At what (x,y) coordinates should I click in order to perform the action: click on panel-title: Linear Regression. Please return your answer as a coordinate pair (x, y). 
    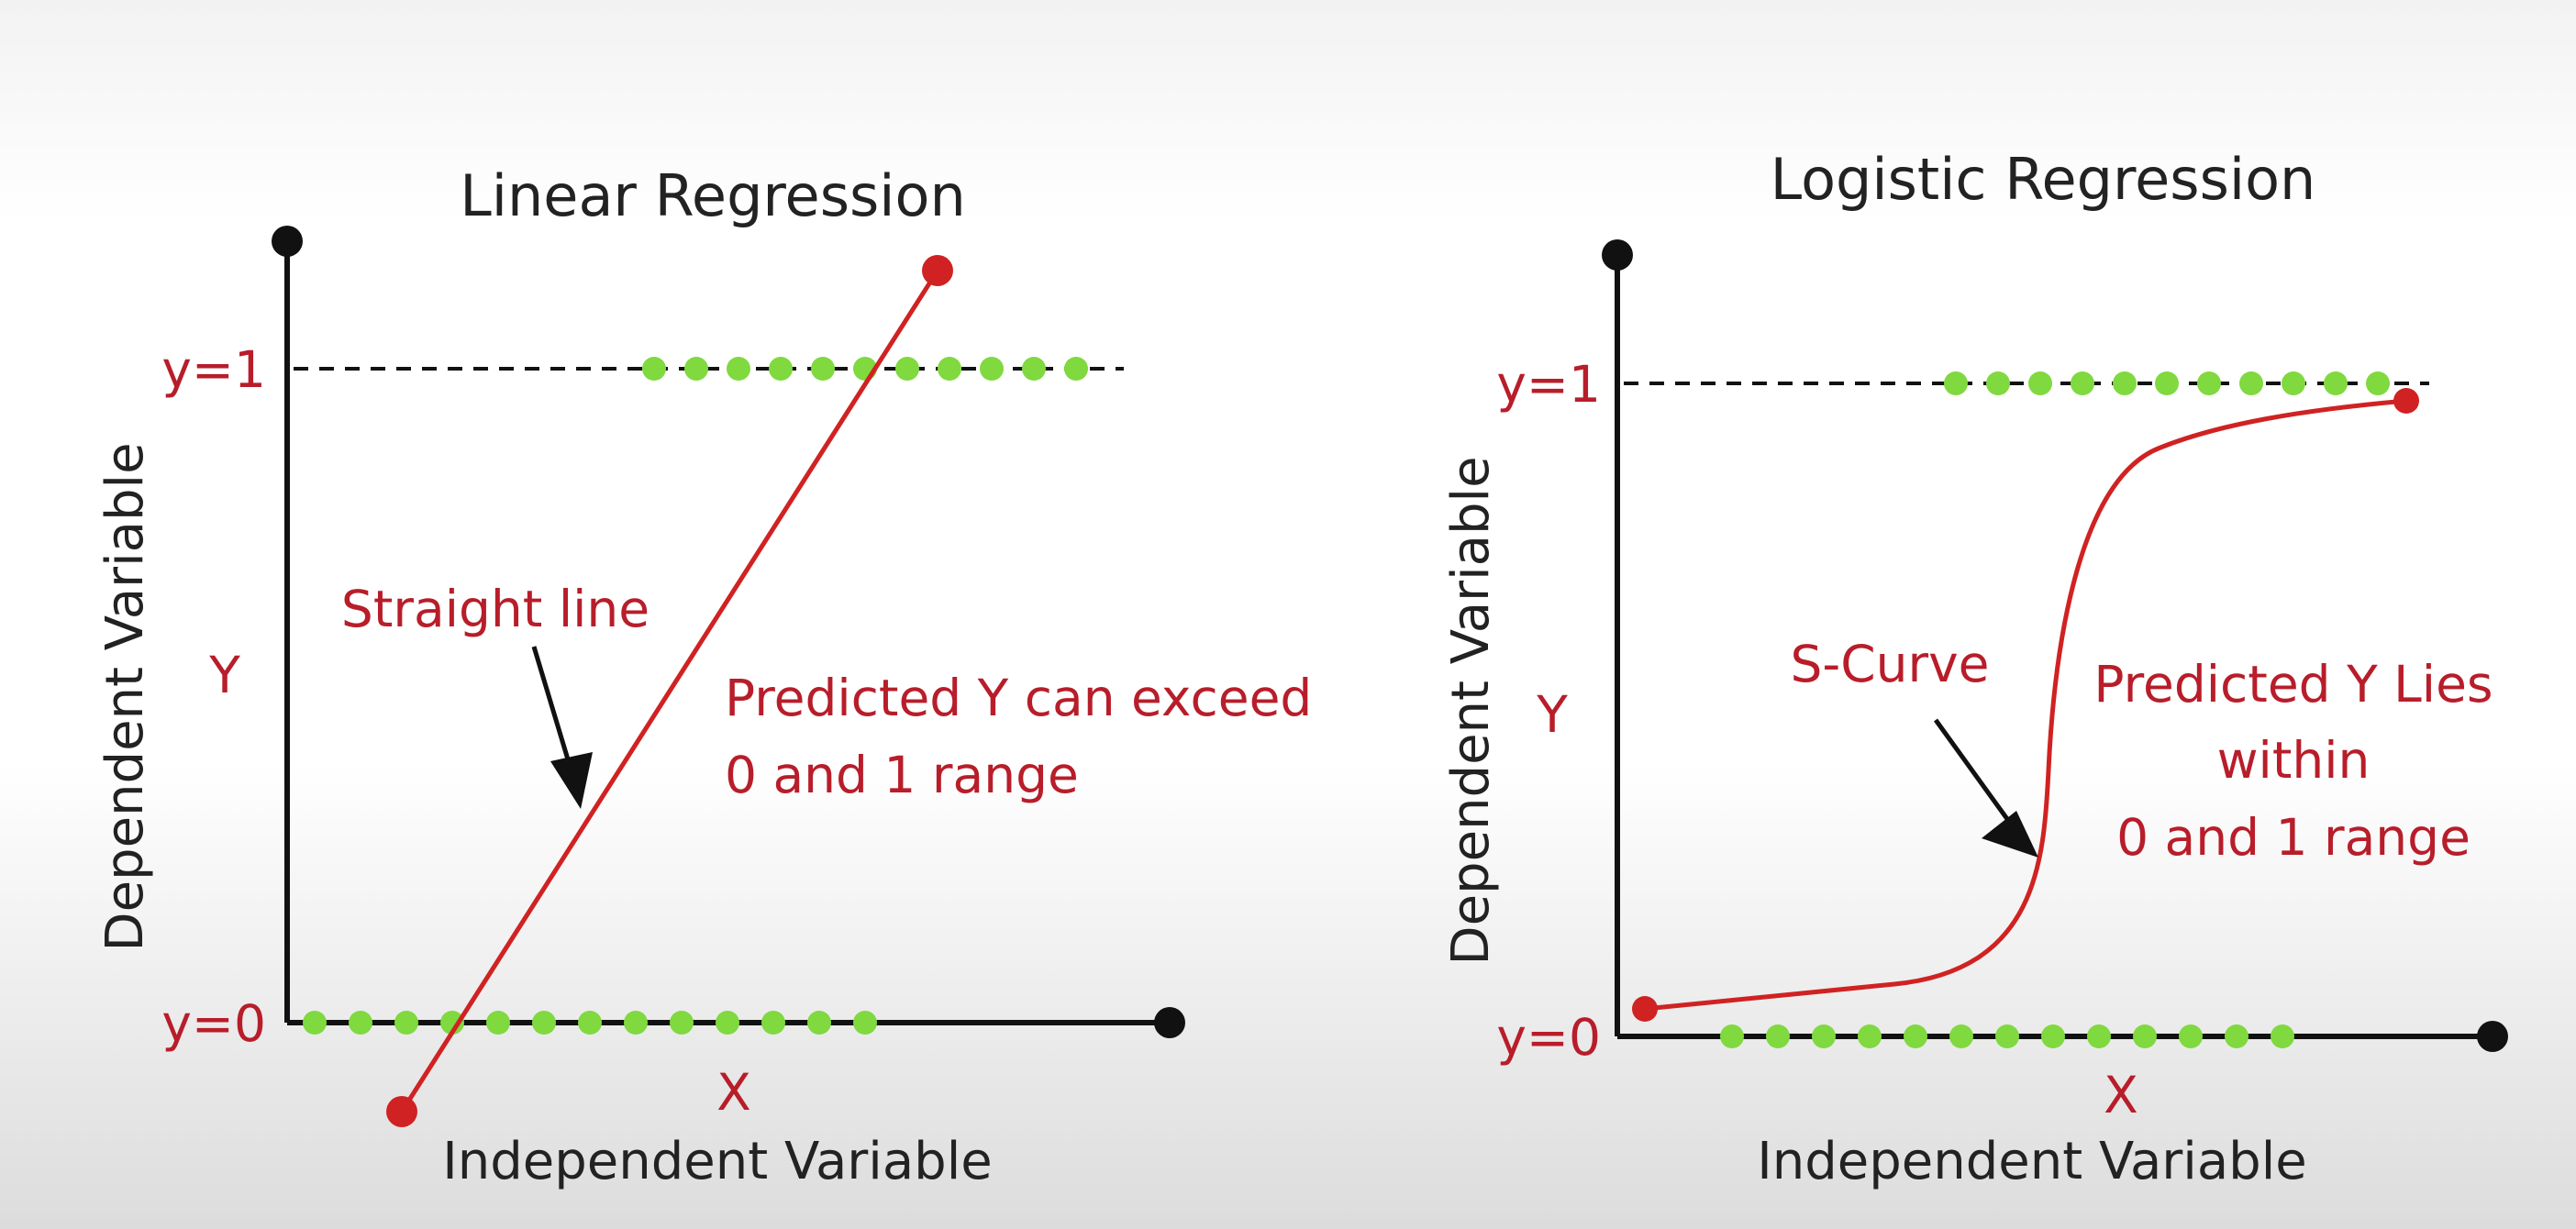
    Looking at the image, I should click on (713, 195).